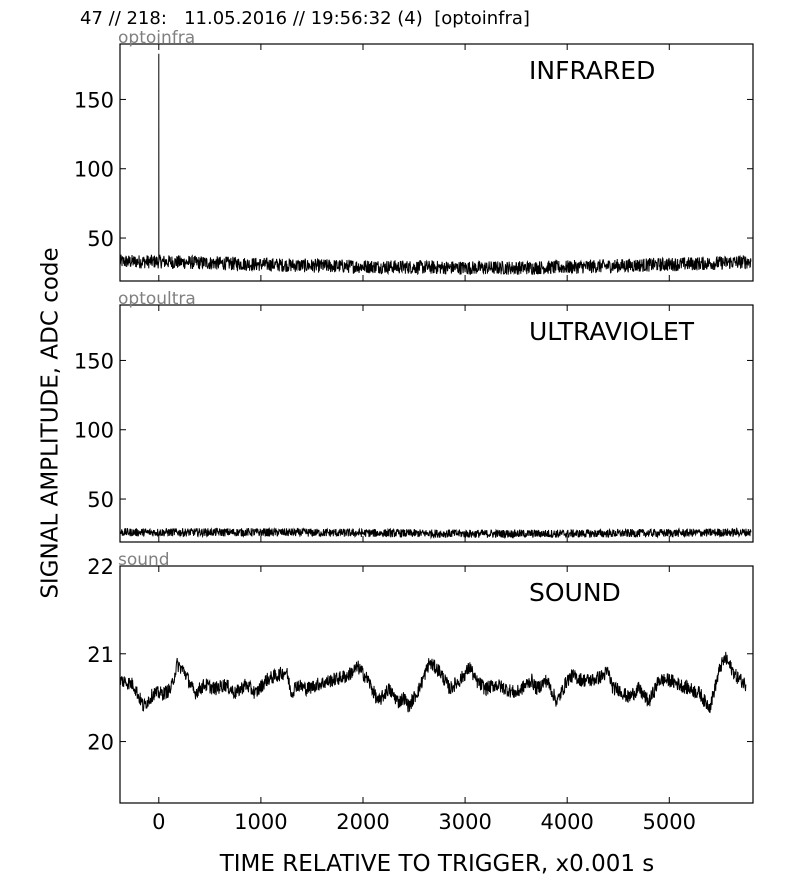 This screenshot has width=792, height=882. Describe the element at coordinates (100, 743) in the screenshot. I see `y-tick-label: 20` at that location.